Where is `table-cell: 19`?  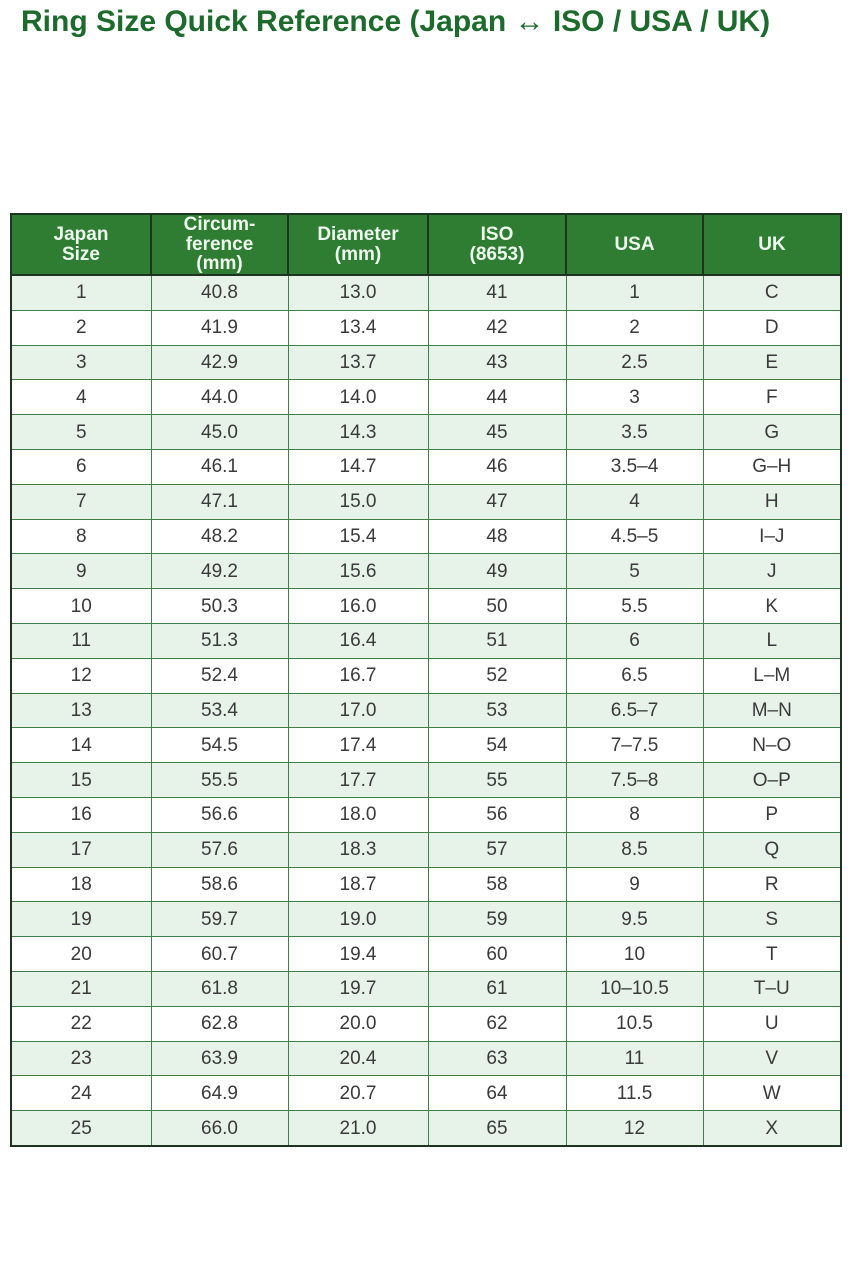
table-cell: 19 is located at coordinates (81, 919).